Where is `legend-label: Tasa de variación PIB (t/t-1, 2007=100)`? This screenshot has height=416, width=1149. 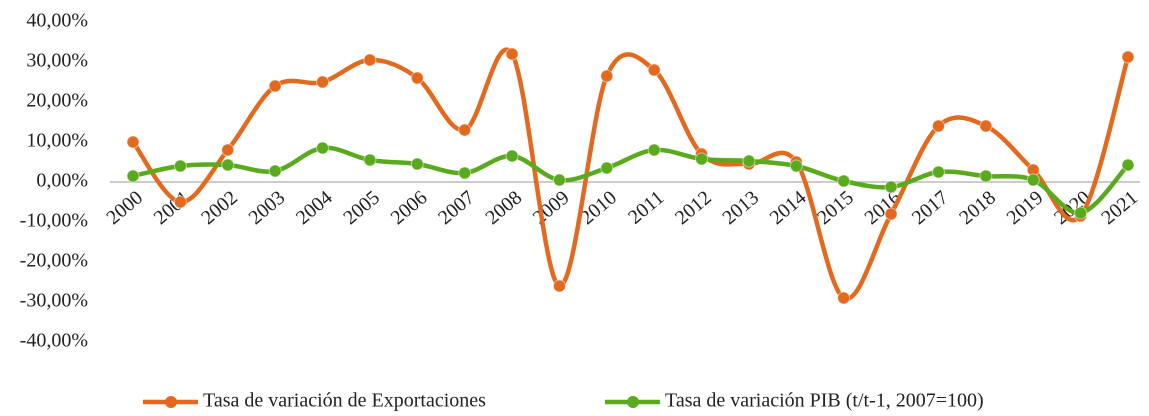
legend-label: Tasa de variación PIB (t/t-1, 2007=100) is located at coordinates (824, 401).